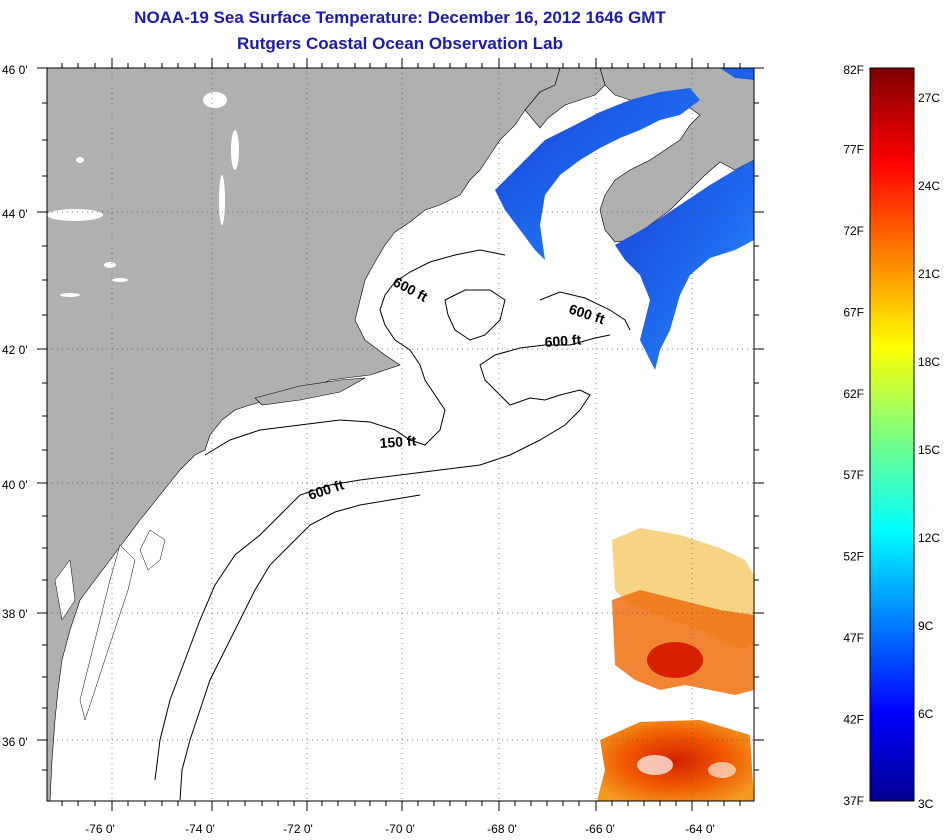 Image resolution: width=944 pixels, height=840 pixels. I want to click on lat-label: 36 0', so click(15, 742).